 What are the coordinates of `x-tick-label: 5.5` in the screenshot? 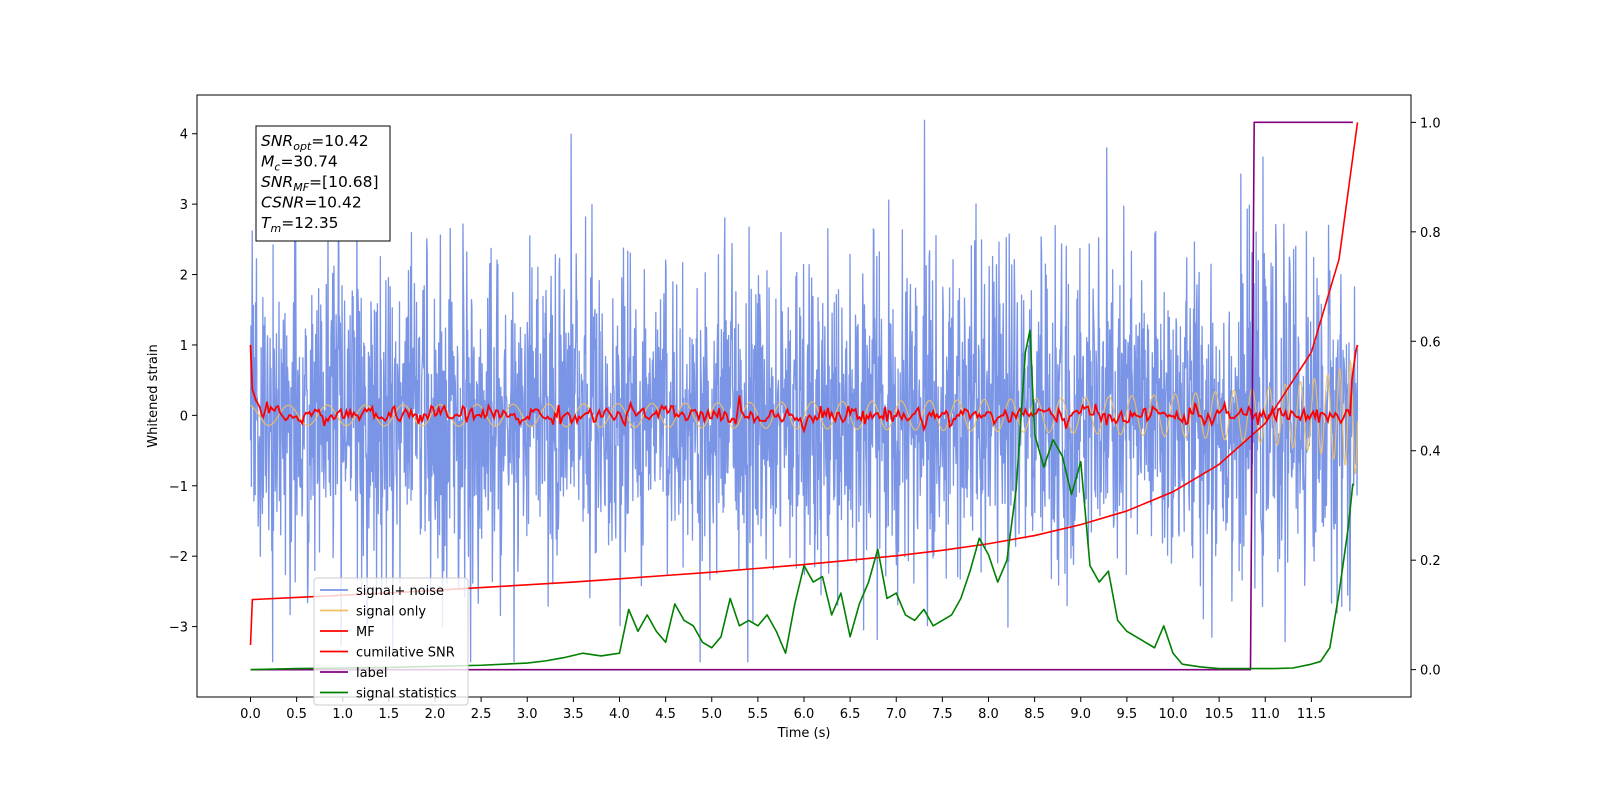 It's located at (758, 714).